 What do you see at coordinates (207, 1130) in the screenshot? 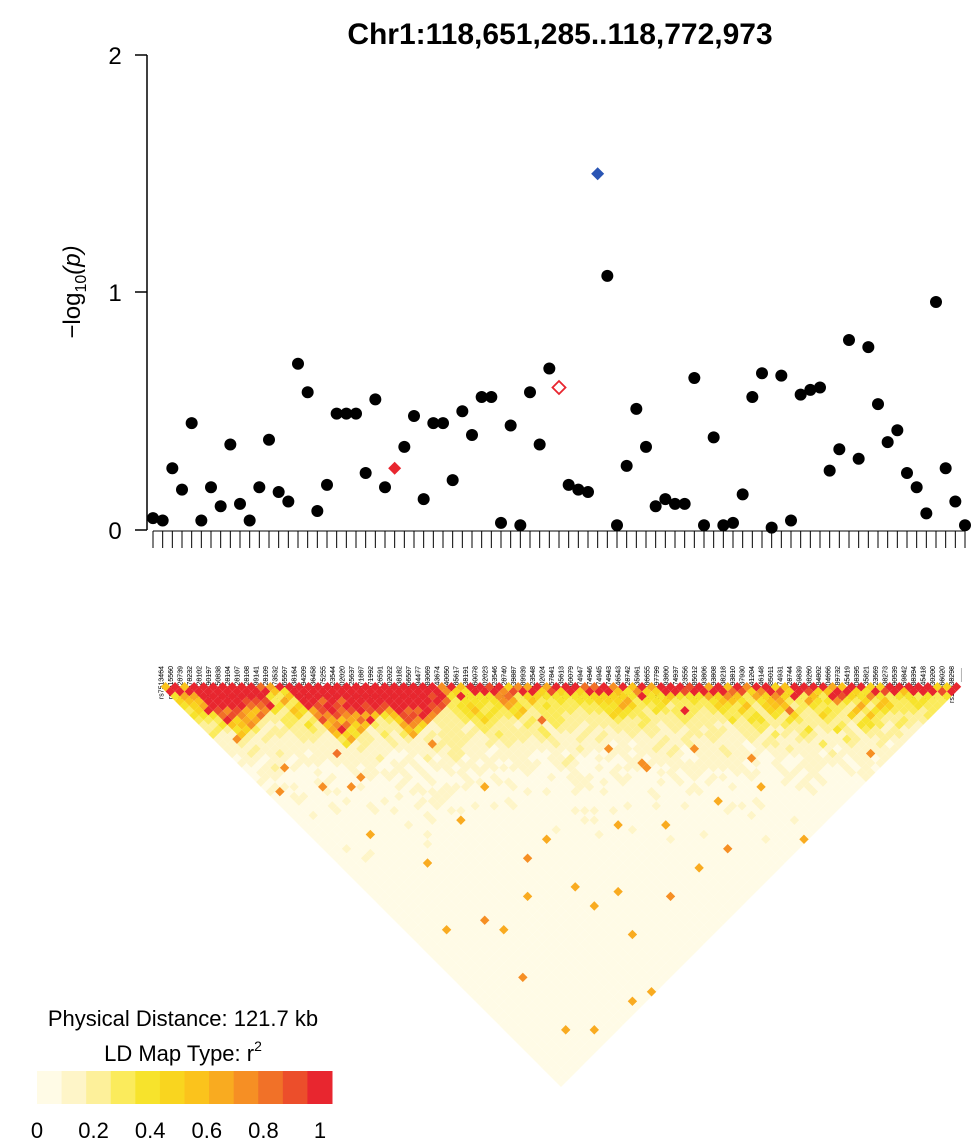
I see `scale-label: 0.6` at bounding box center [207, 1130].